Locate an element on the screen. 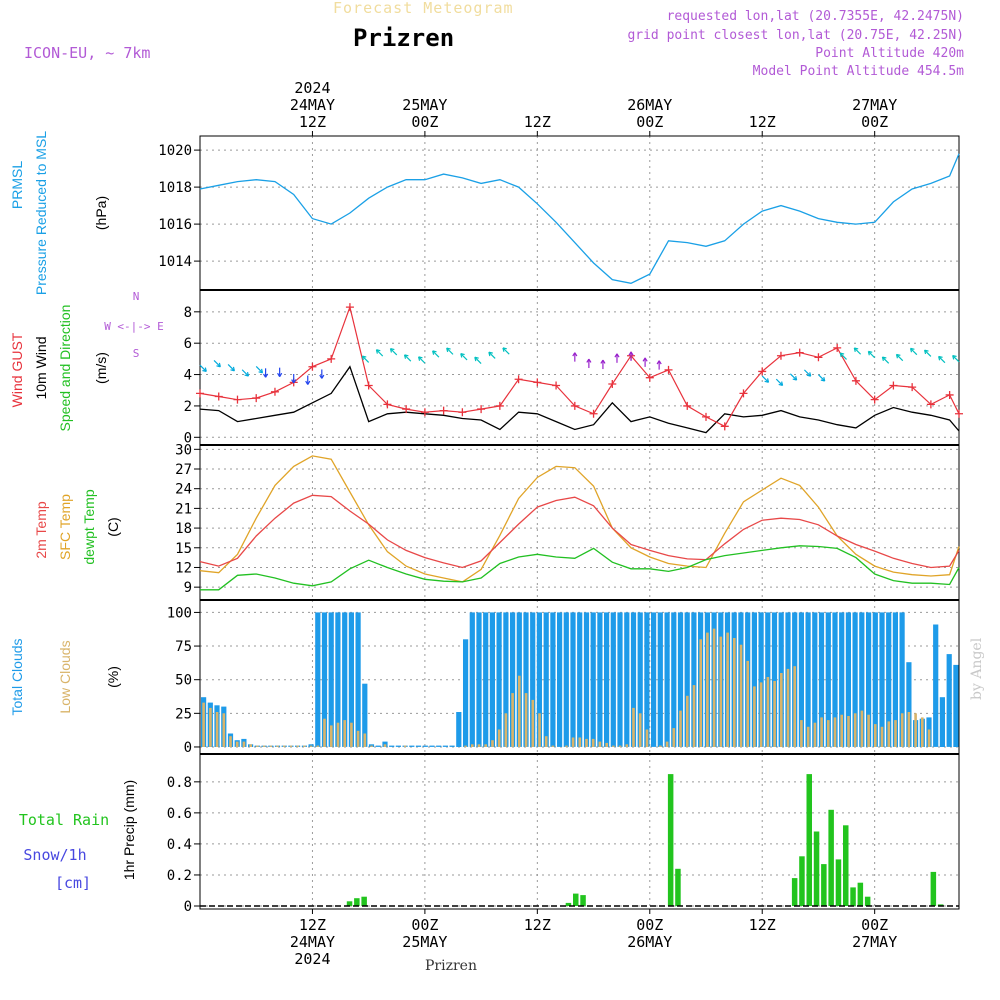  panel-frame is located at coordinates (579, 213).